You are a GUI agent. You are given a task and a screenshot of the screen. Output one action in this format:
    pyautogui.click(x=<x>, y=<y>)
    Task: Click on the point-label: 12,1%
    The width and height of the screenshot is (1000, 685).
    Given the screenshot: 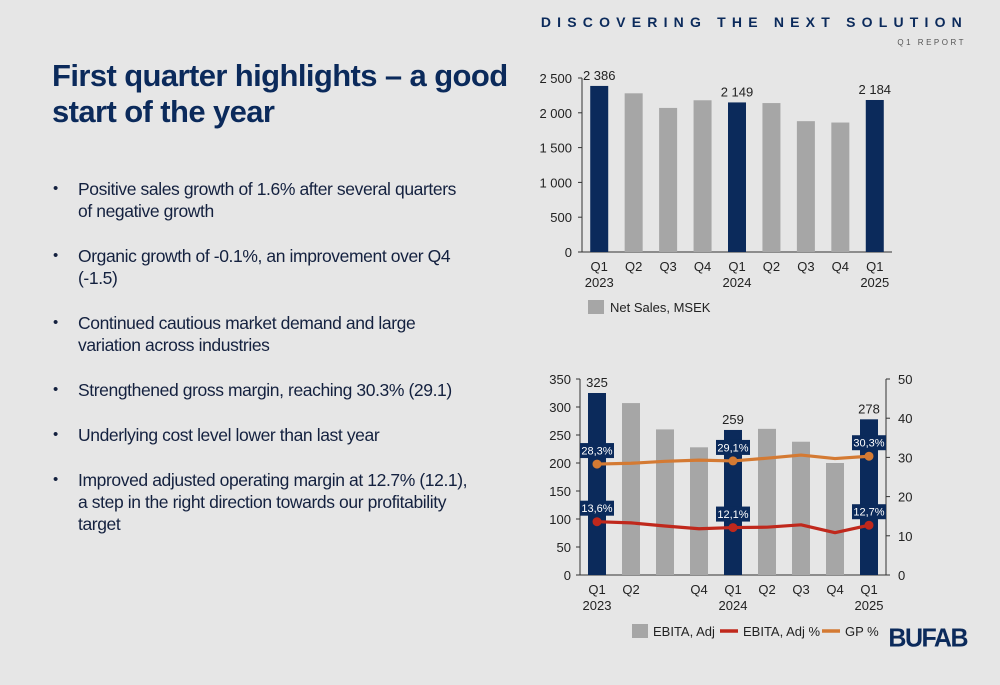 What is the action you would take?
    pyautogui.click(x=732, y=515)
    